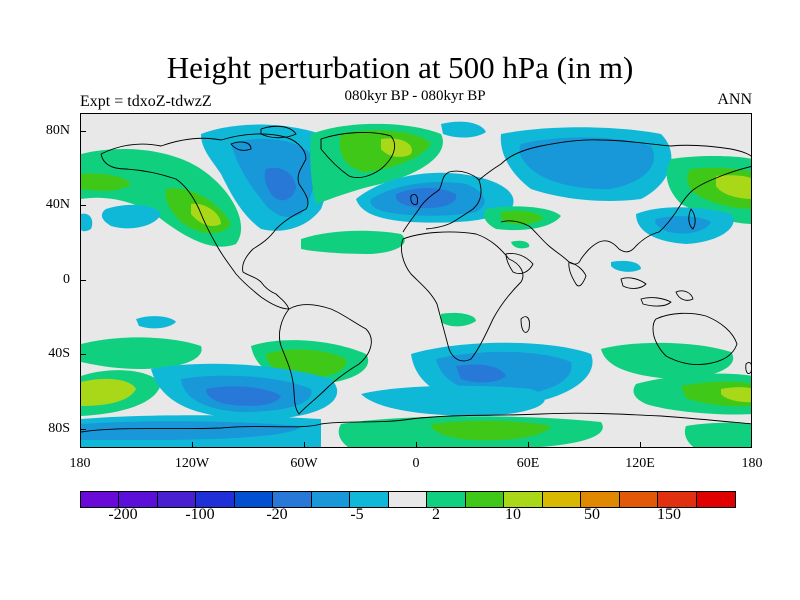  I want to click on lon-label-60e: 60E, so click(528, 463).